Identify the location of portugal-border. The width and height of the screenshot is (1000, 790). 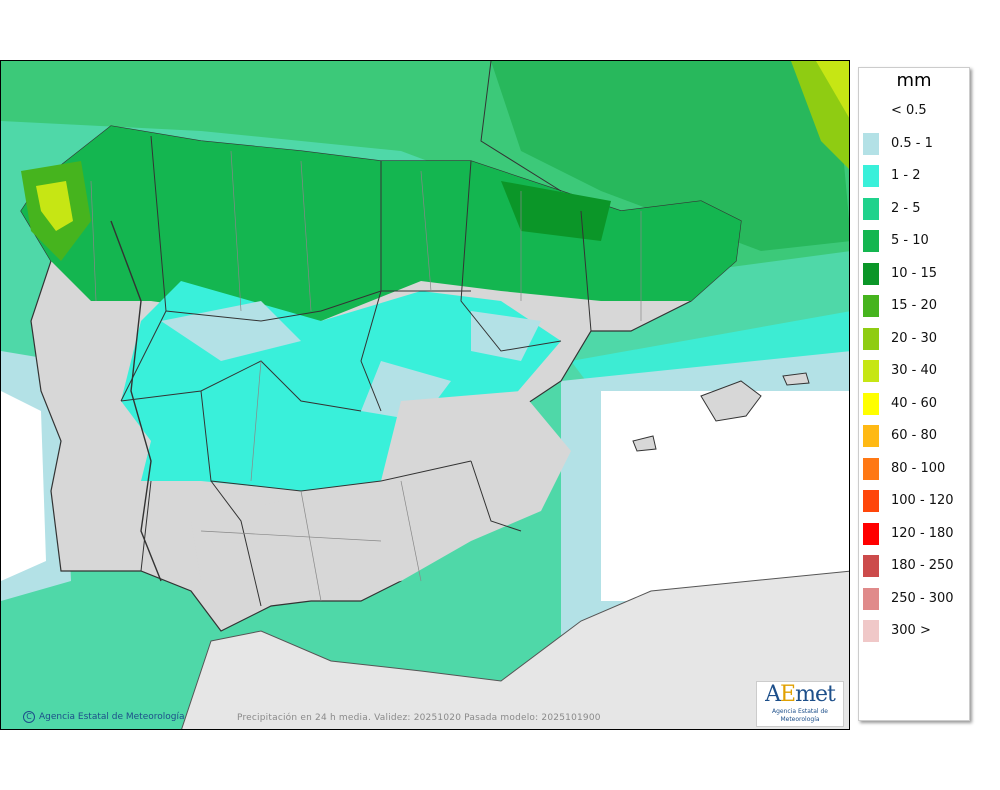
(136, 401).